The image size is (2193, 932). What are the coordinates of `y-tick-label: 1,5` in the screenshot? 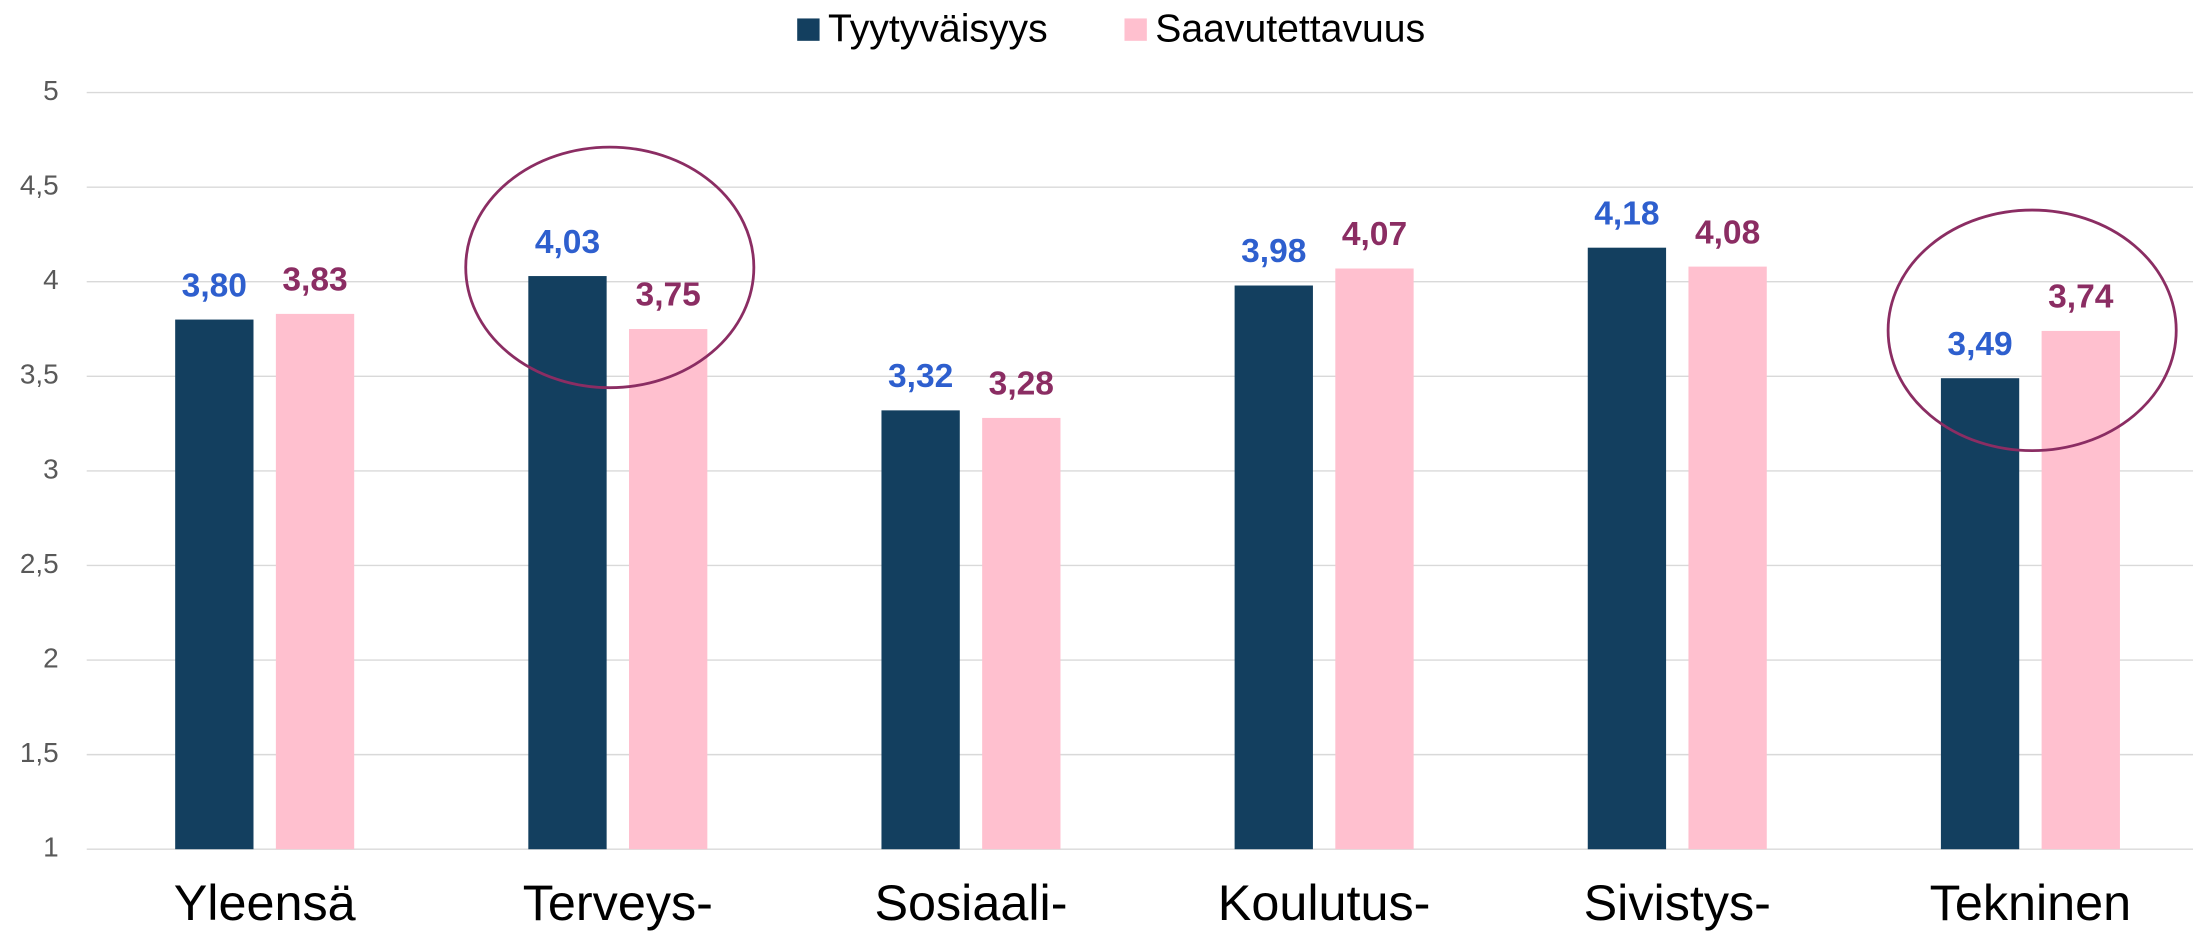 It's located at (39, 752).